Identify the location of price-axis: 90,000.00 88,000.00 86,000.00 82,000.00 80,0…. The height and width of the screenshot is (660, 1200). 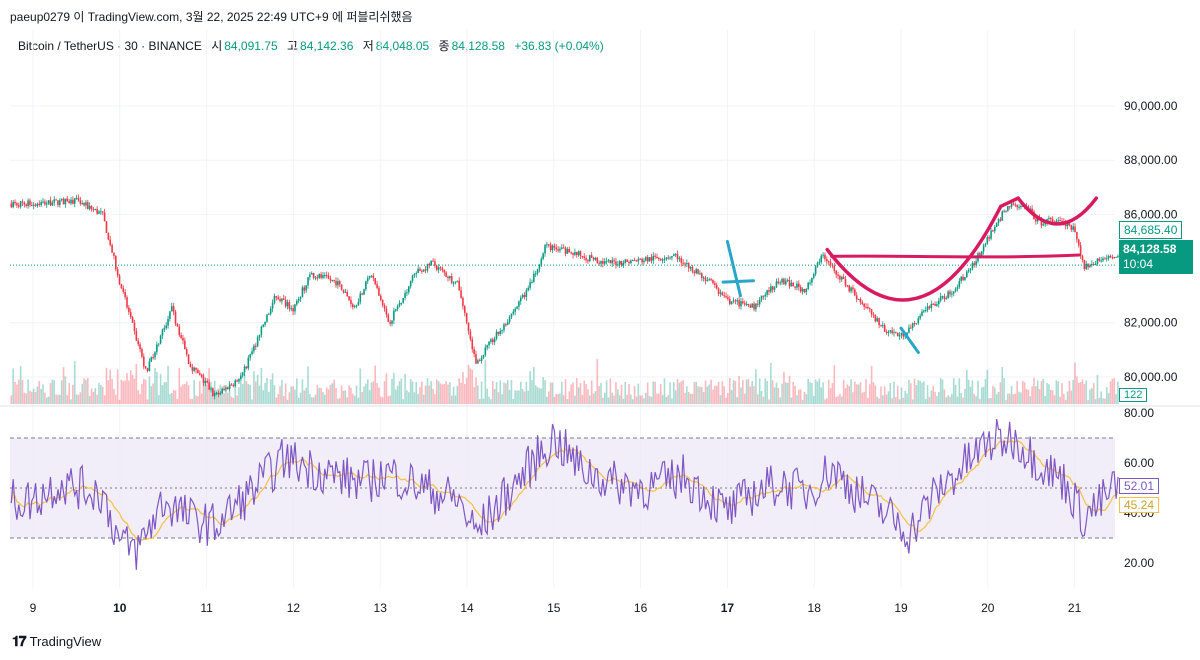
(1151, 241).